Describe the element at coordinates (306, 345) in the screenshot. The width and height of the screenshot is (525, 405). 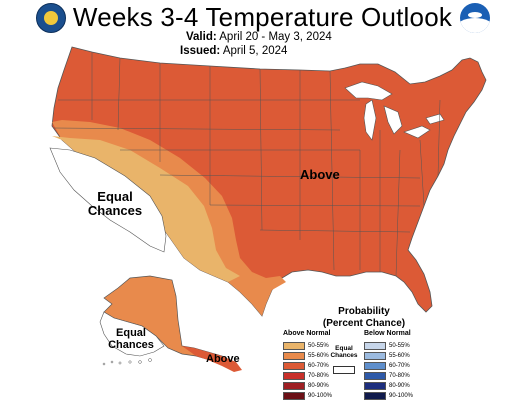
I see `legend-above-row: 50-55%` at that location.